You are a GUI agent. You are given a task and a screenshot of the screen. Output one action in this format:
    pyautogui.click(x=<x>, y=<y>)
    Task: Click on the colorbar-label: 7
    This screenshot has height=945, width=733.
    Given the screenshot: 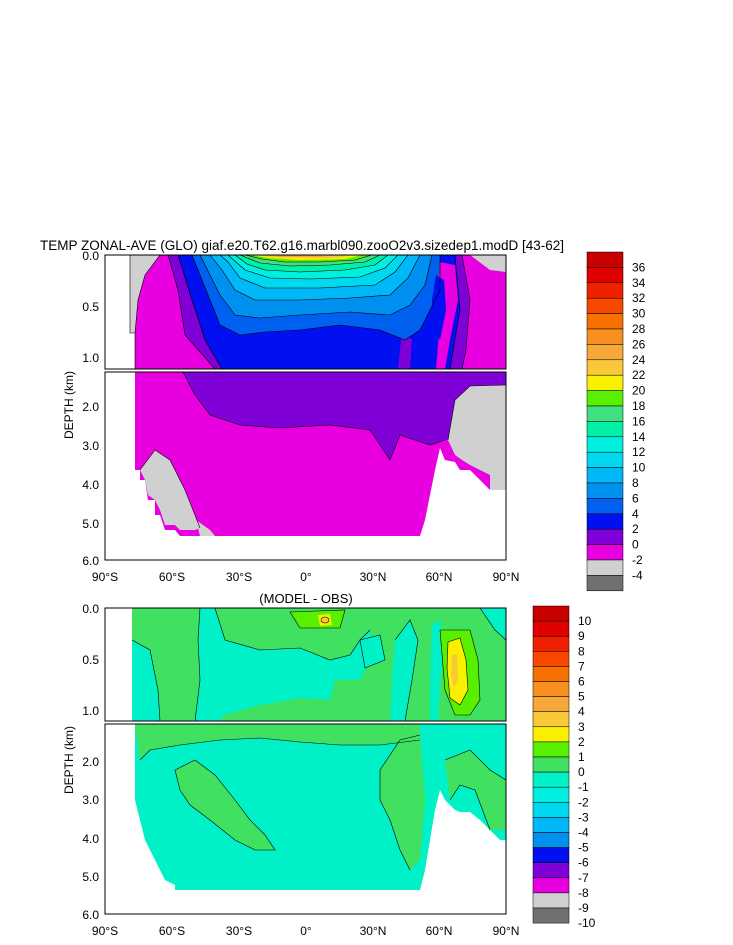 What is the action you would take?
    pyautogui.click(x=581, y=666)
    